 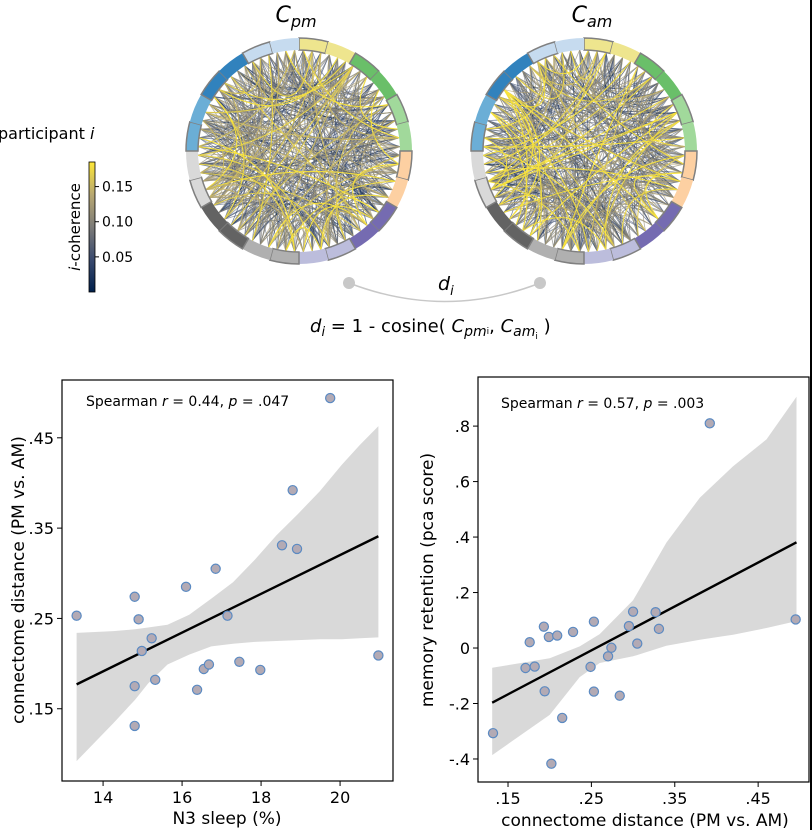 I want to click on y-tick-label: .8, so click(x=462, y=426).